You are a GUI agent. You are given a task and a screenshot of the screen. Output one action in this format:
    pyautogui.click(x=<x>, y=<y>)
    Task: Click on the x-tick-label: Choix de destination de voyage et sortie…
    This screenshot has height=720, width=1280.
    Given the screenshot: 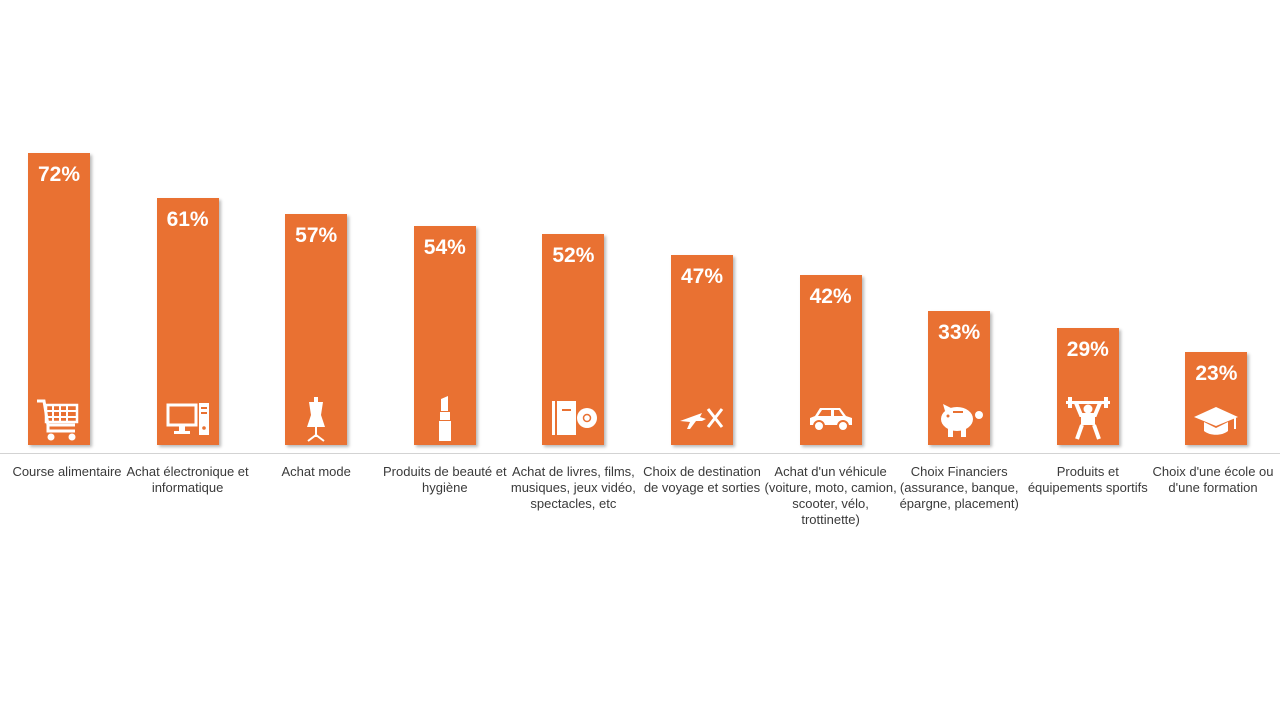 What is the action you would take?
    pyautogui.click(x=702, y=479)
    